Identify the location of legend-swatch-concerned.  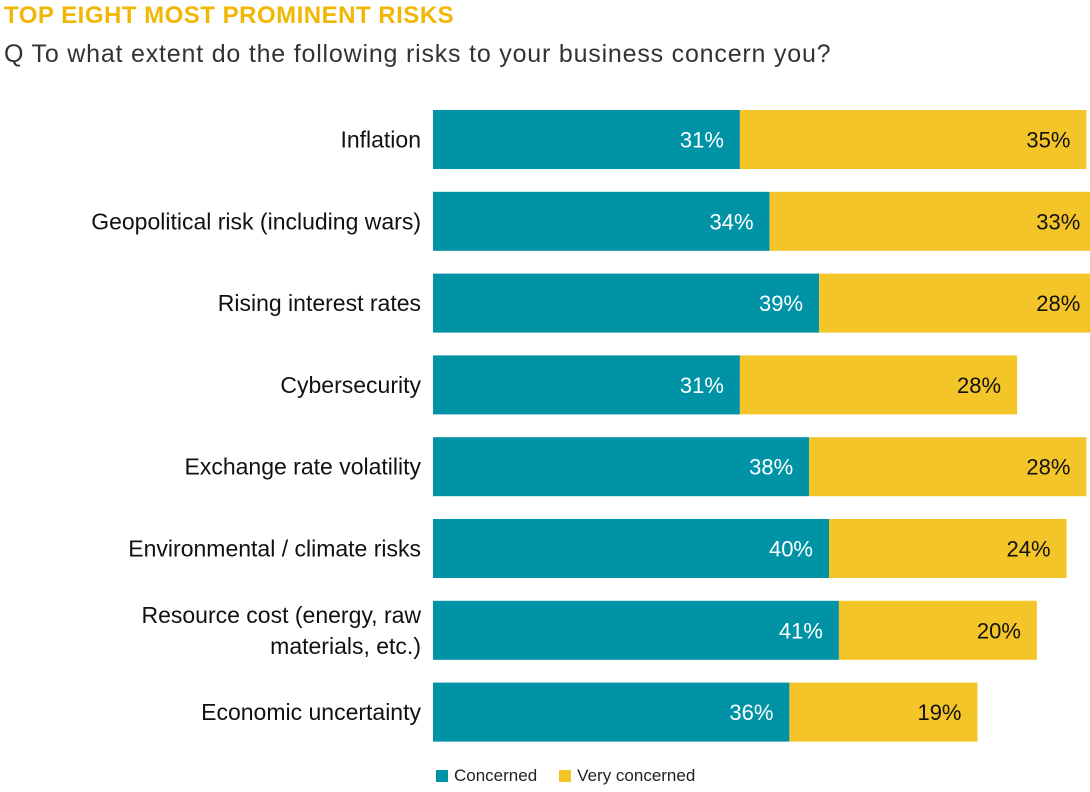
(442, 776).